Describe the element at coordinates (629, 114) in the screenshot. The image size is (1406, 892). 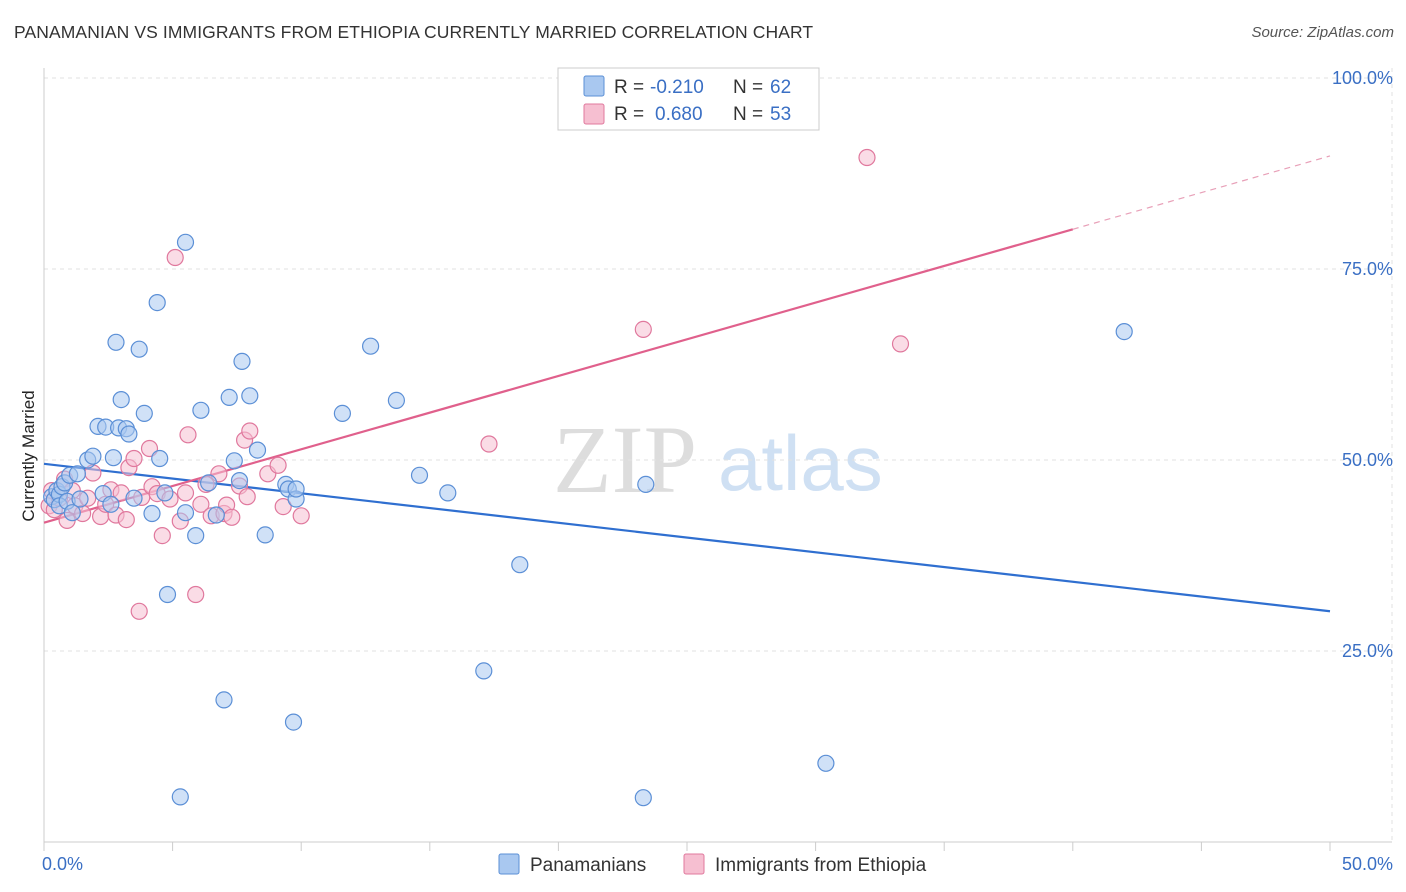
I see `legend-r-label-ethiopia: R =` at that location.